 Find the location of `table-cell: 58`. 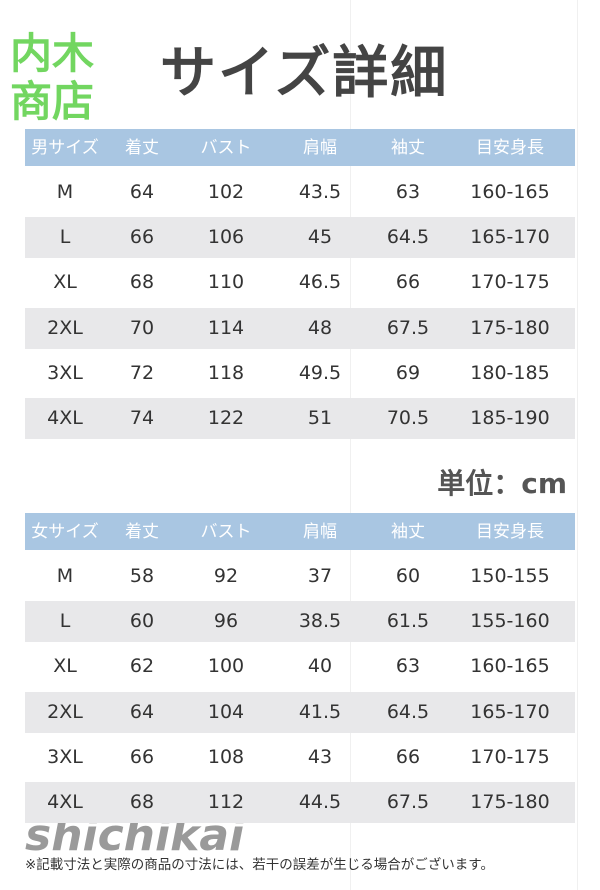

table-cell: 58 is located at coordinates (142, 576).